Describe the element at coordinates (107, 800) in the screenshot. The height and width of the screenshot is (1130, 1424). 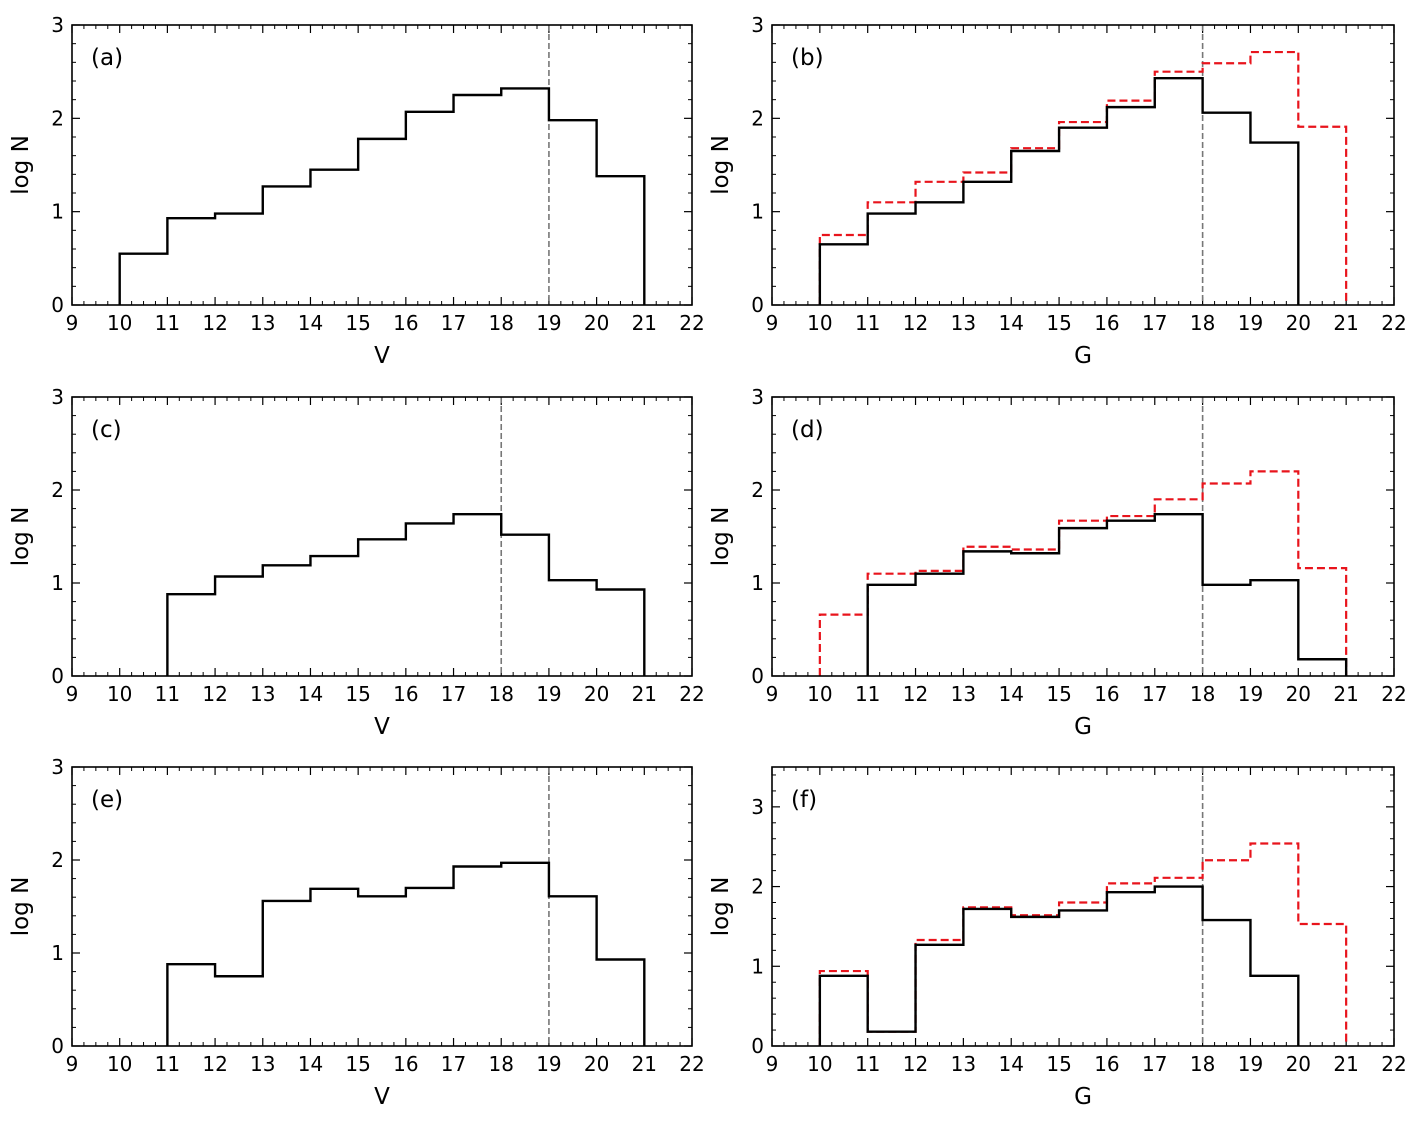
I see `panel-label: (e)` at that location.